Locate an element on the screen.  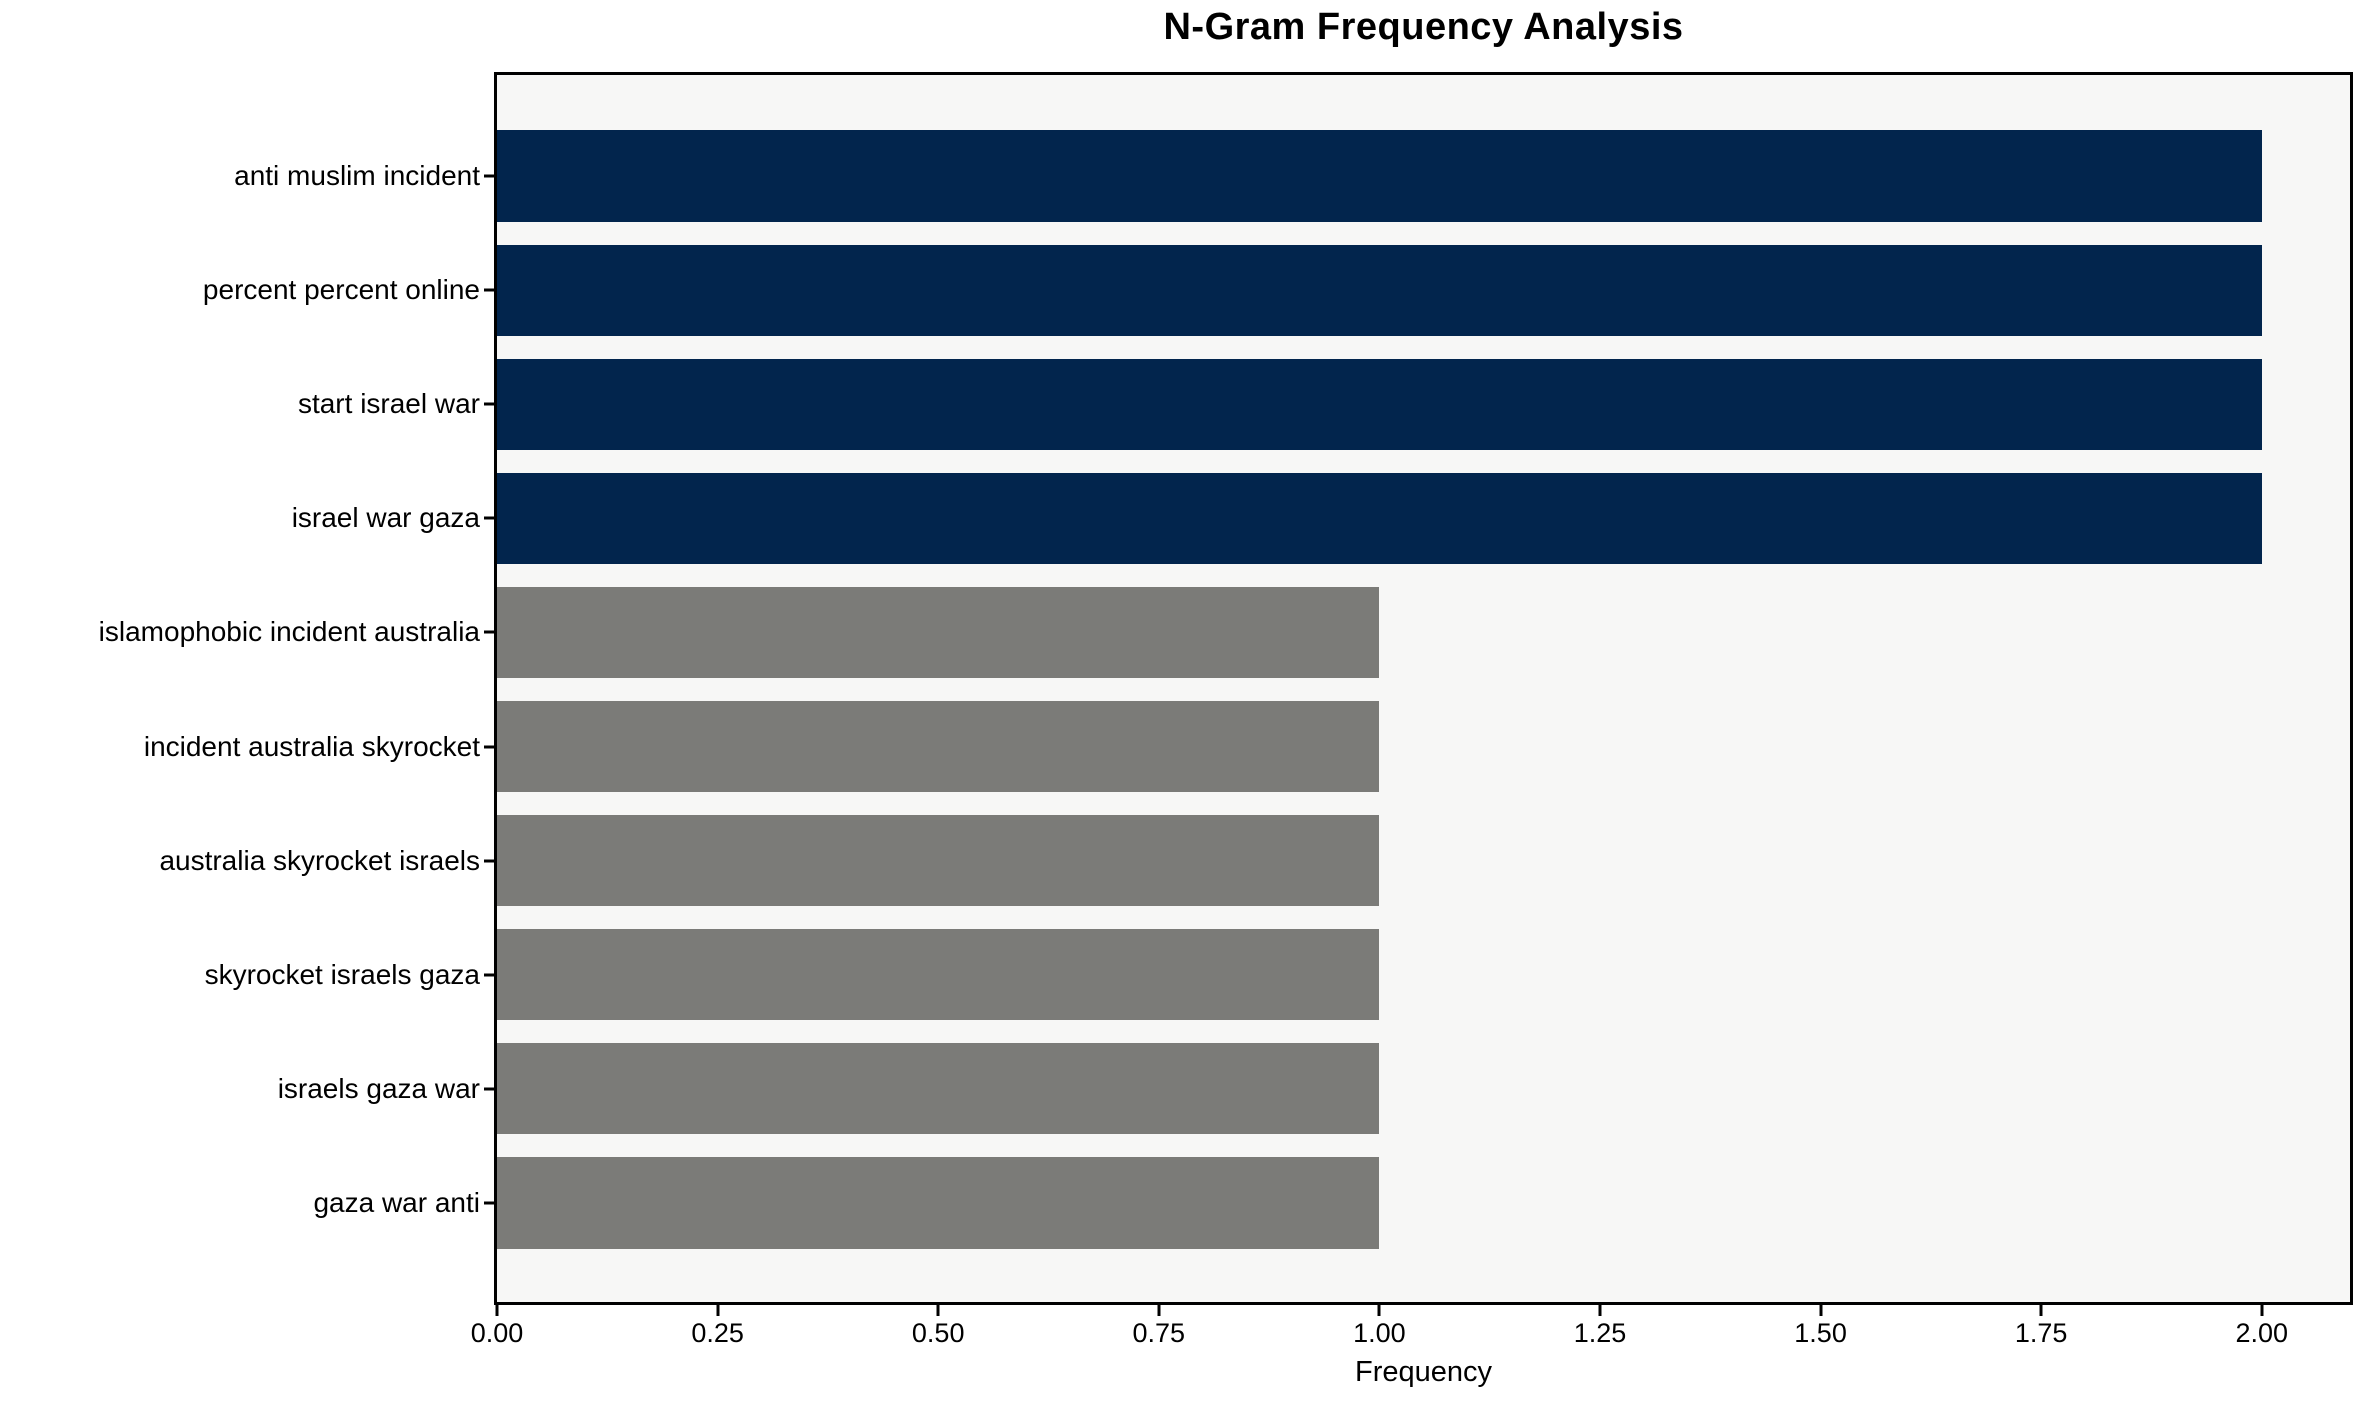
y-tick-label: start israel war is located at coordinates (388, 404).